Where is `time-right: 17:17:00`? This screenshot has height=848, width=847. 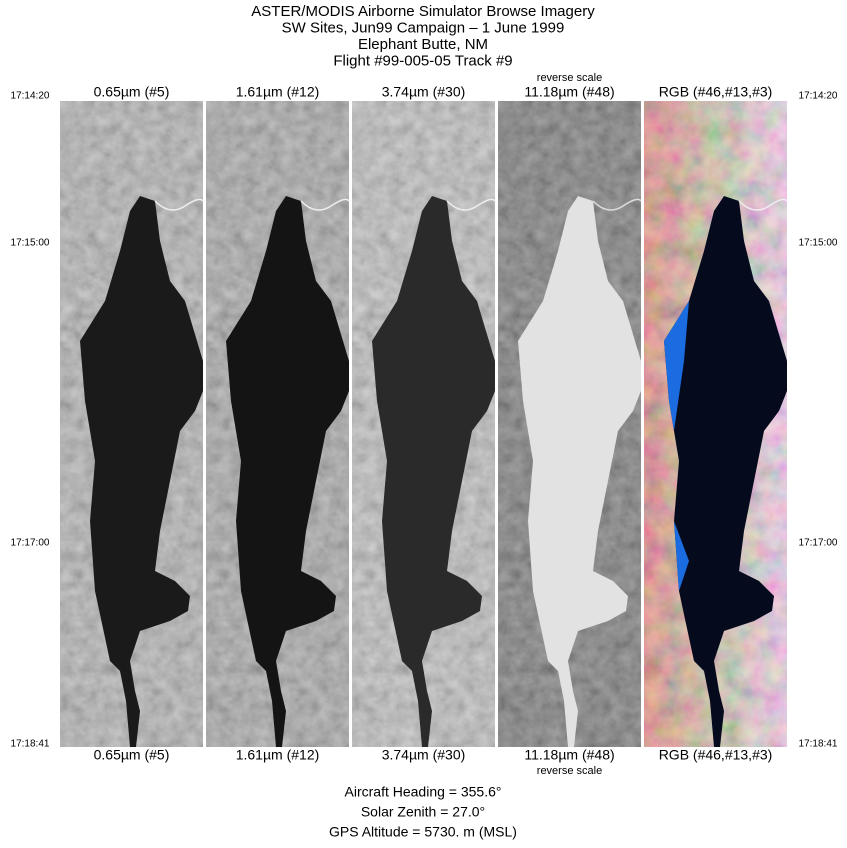 time-right: 17:17:00 is located at coordinates (818, 543).